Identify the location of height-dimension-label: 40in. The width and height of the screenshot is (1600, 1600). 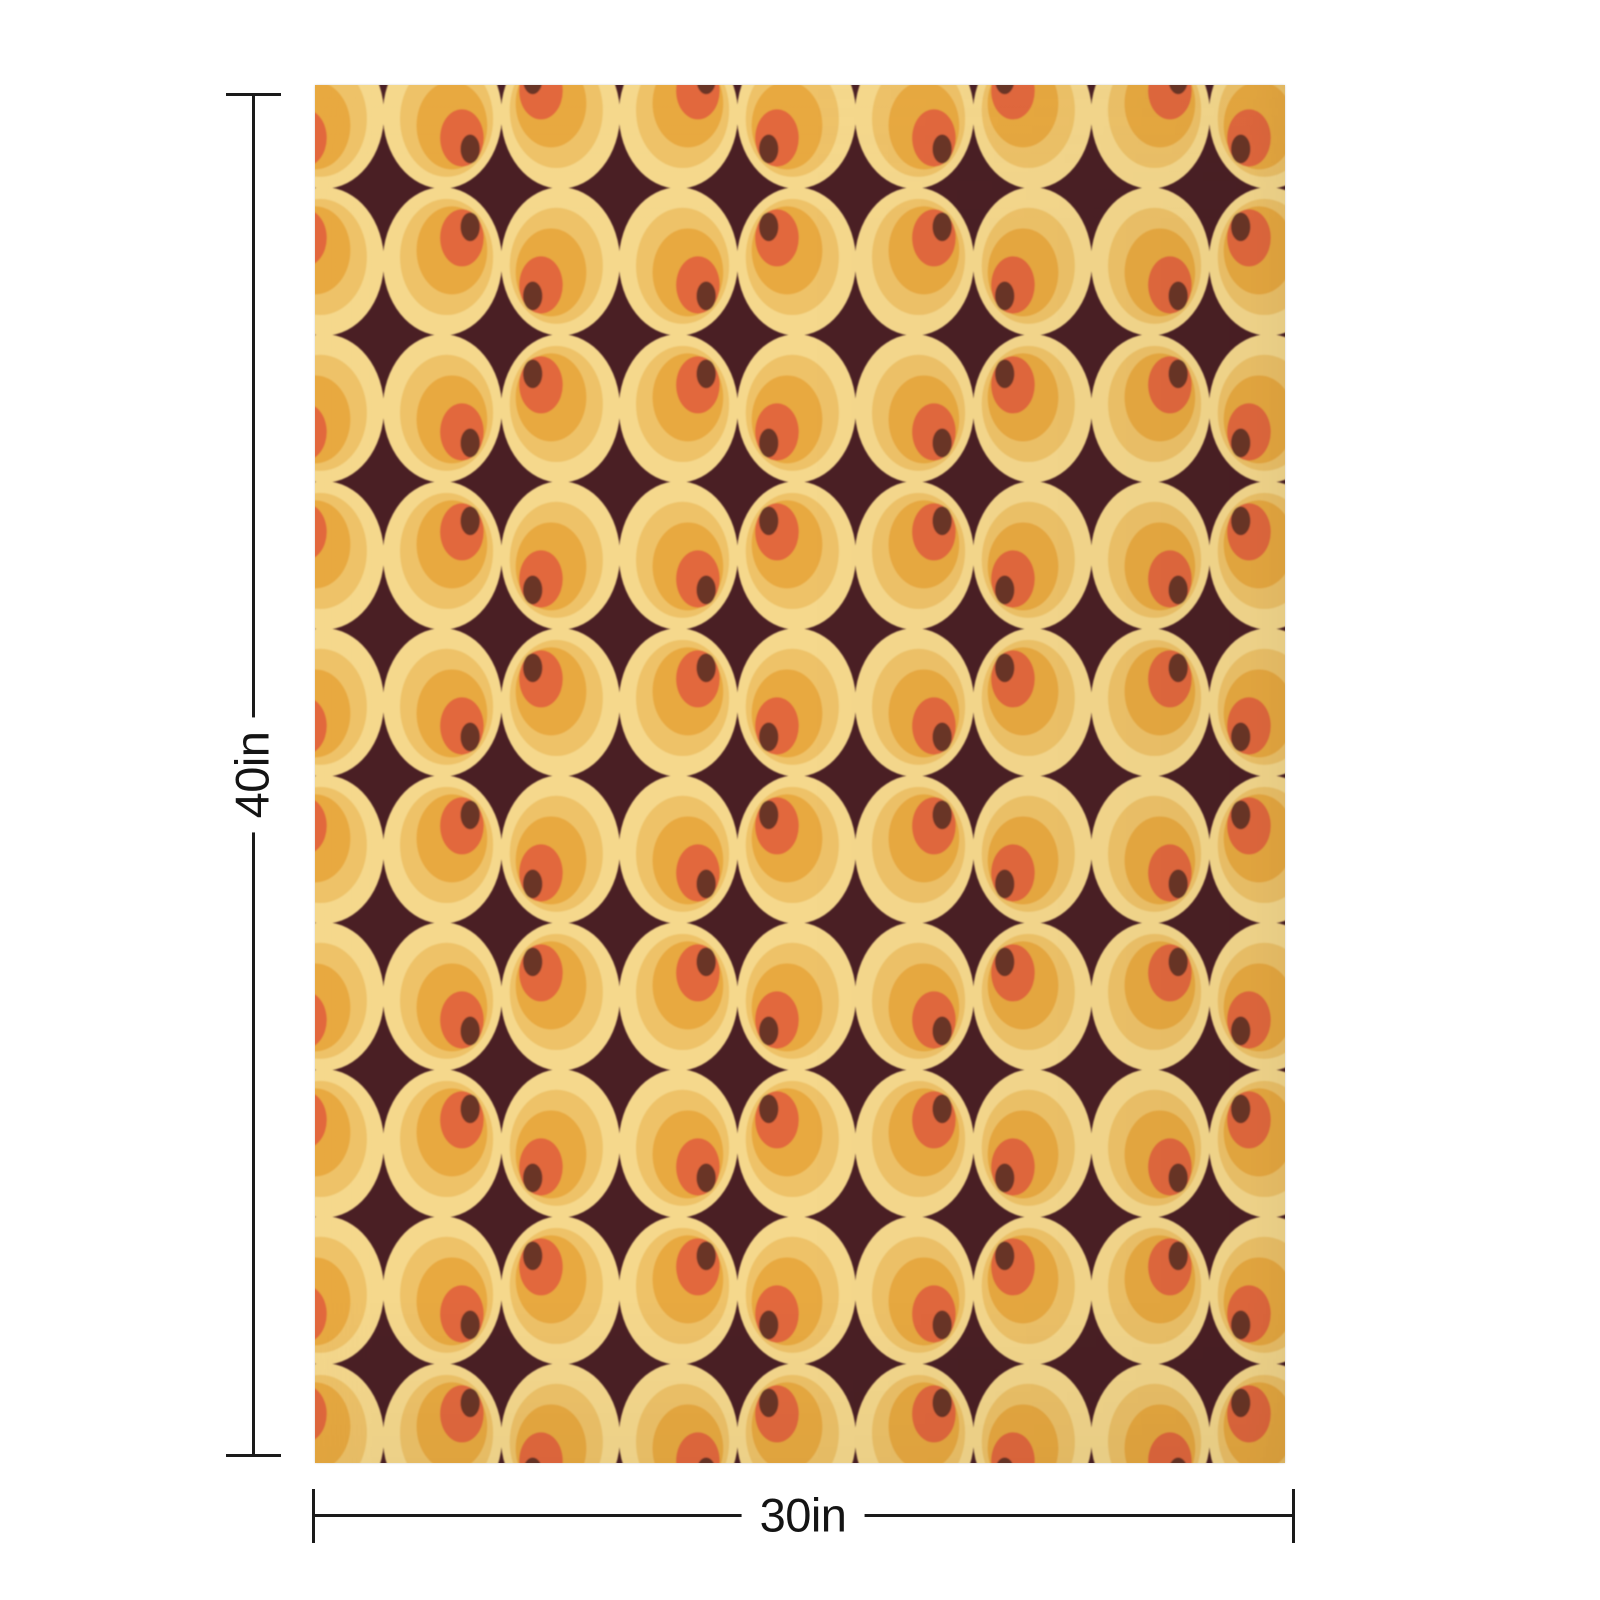
(252, 775).